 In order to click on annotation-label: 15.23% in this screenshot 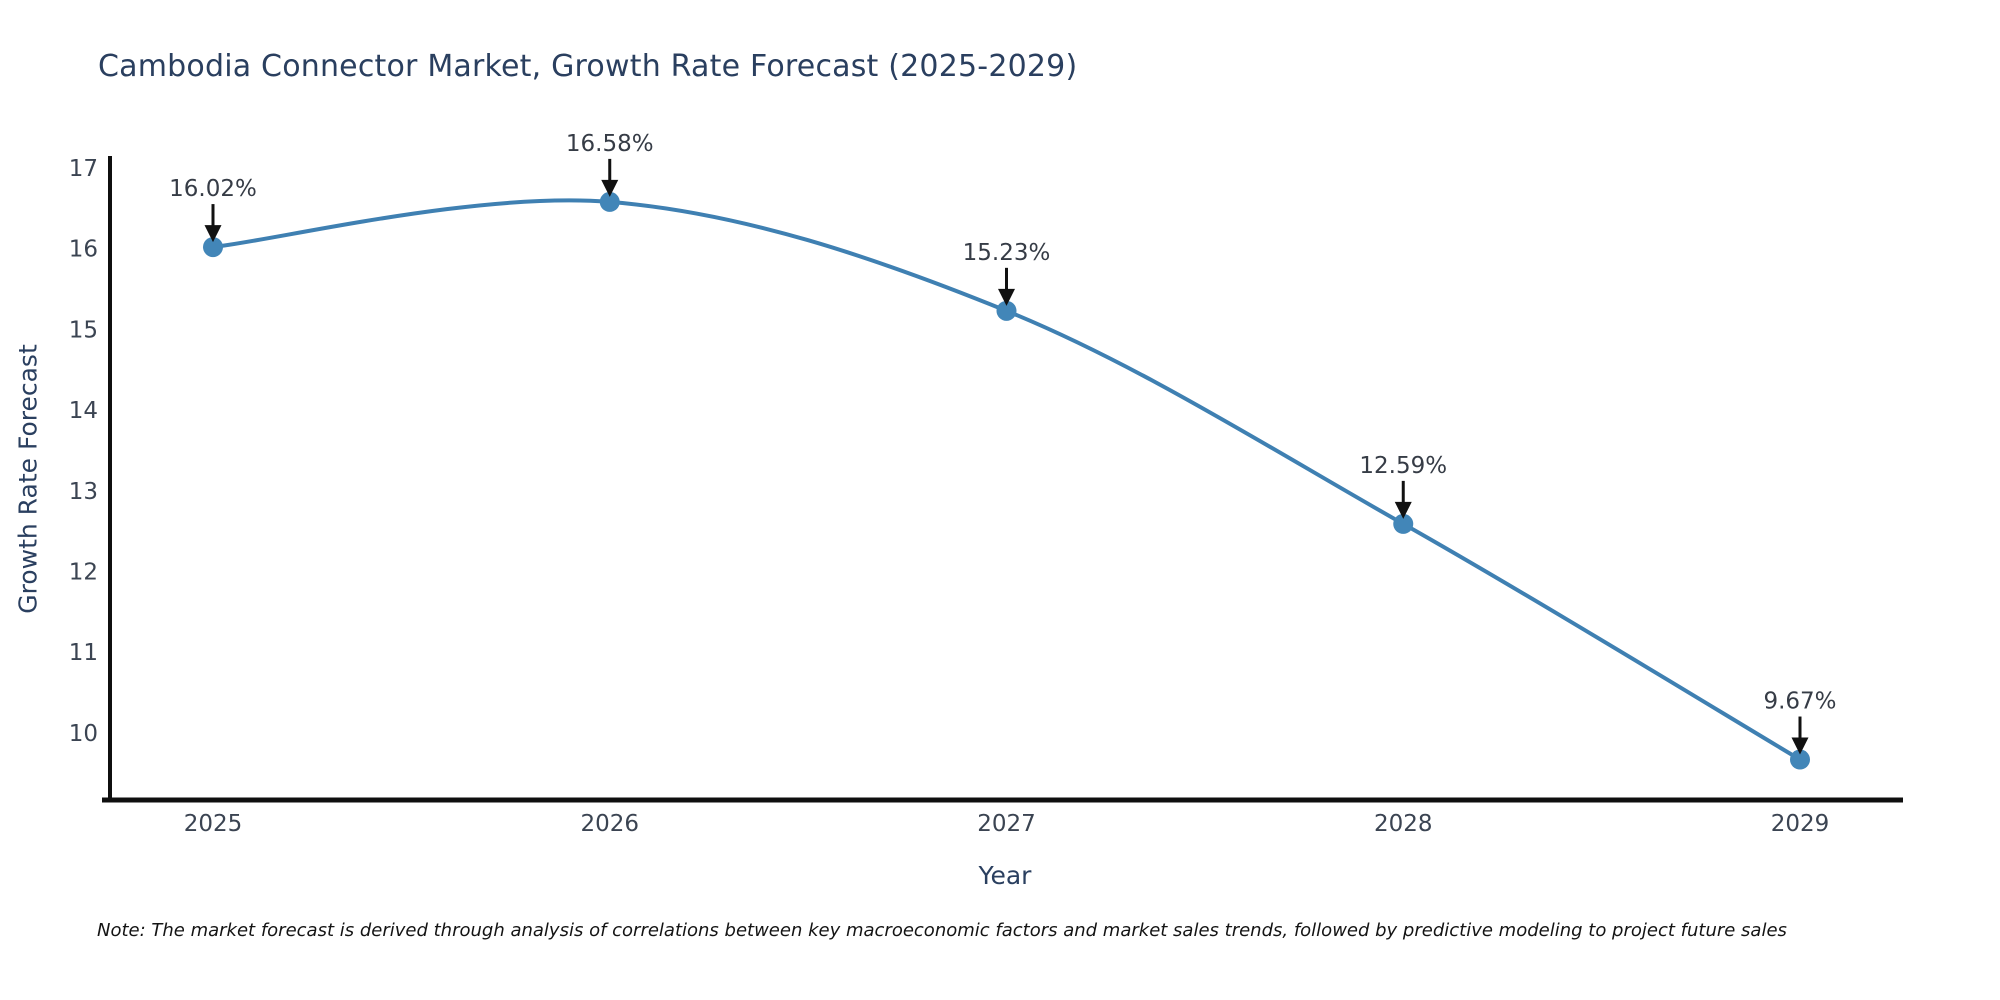, I will do `click(1007, 253)`.